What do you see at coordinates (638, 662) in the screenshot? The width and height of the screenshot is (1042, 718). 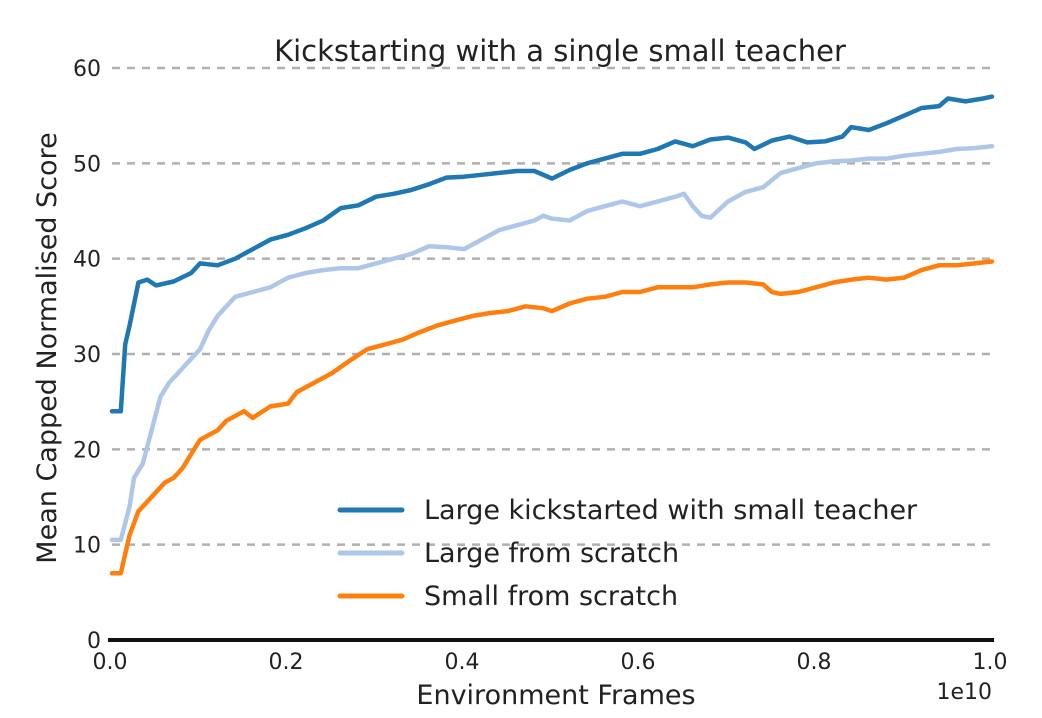 I see `x-tick-label: 0.6` at bounding box center [638, 662].